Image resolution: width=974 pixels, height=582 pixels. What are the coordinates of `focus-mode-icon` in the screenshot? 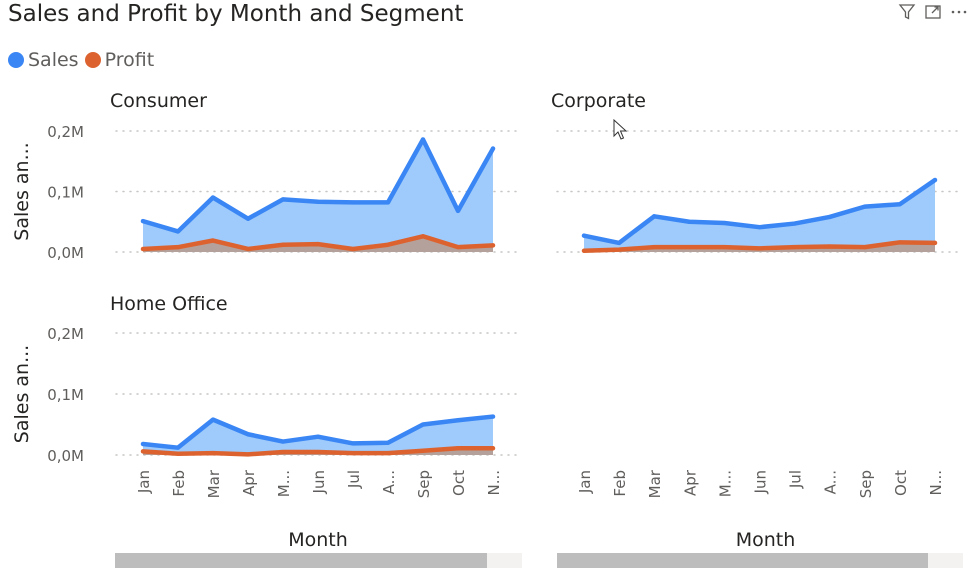 It's located at (933, 12).